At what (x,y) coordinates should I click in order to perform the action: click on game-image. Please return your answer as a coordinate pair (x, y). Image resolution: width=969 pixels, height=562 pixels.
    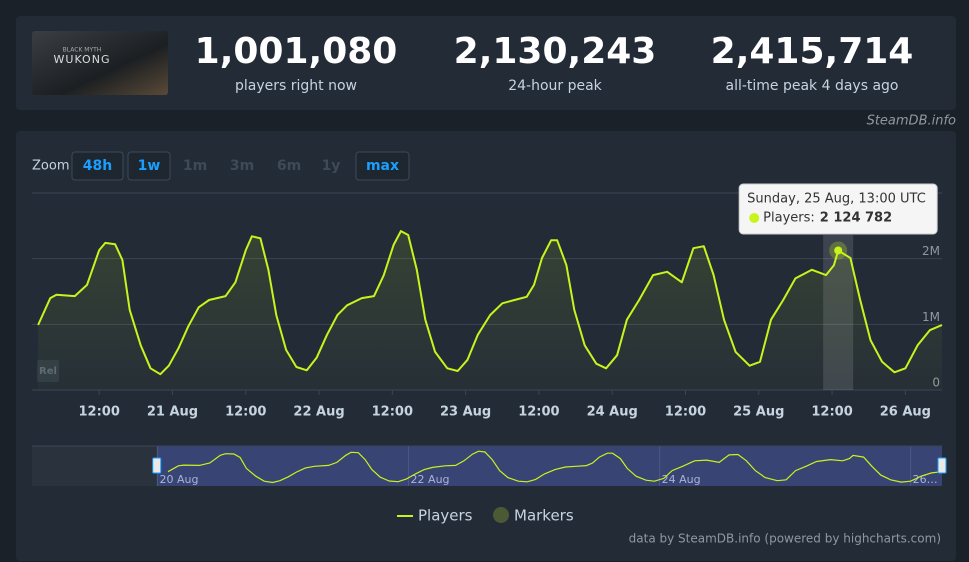
    Looking at the image, I should click on (100, 63).